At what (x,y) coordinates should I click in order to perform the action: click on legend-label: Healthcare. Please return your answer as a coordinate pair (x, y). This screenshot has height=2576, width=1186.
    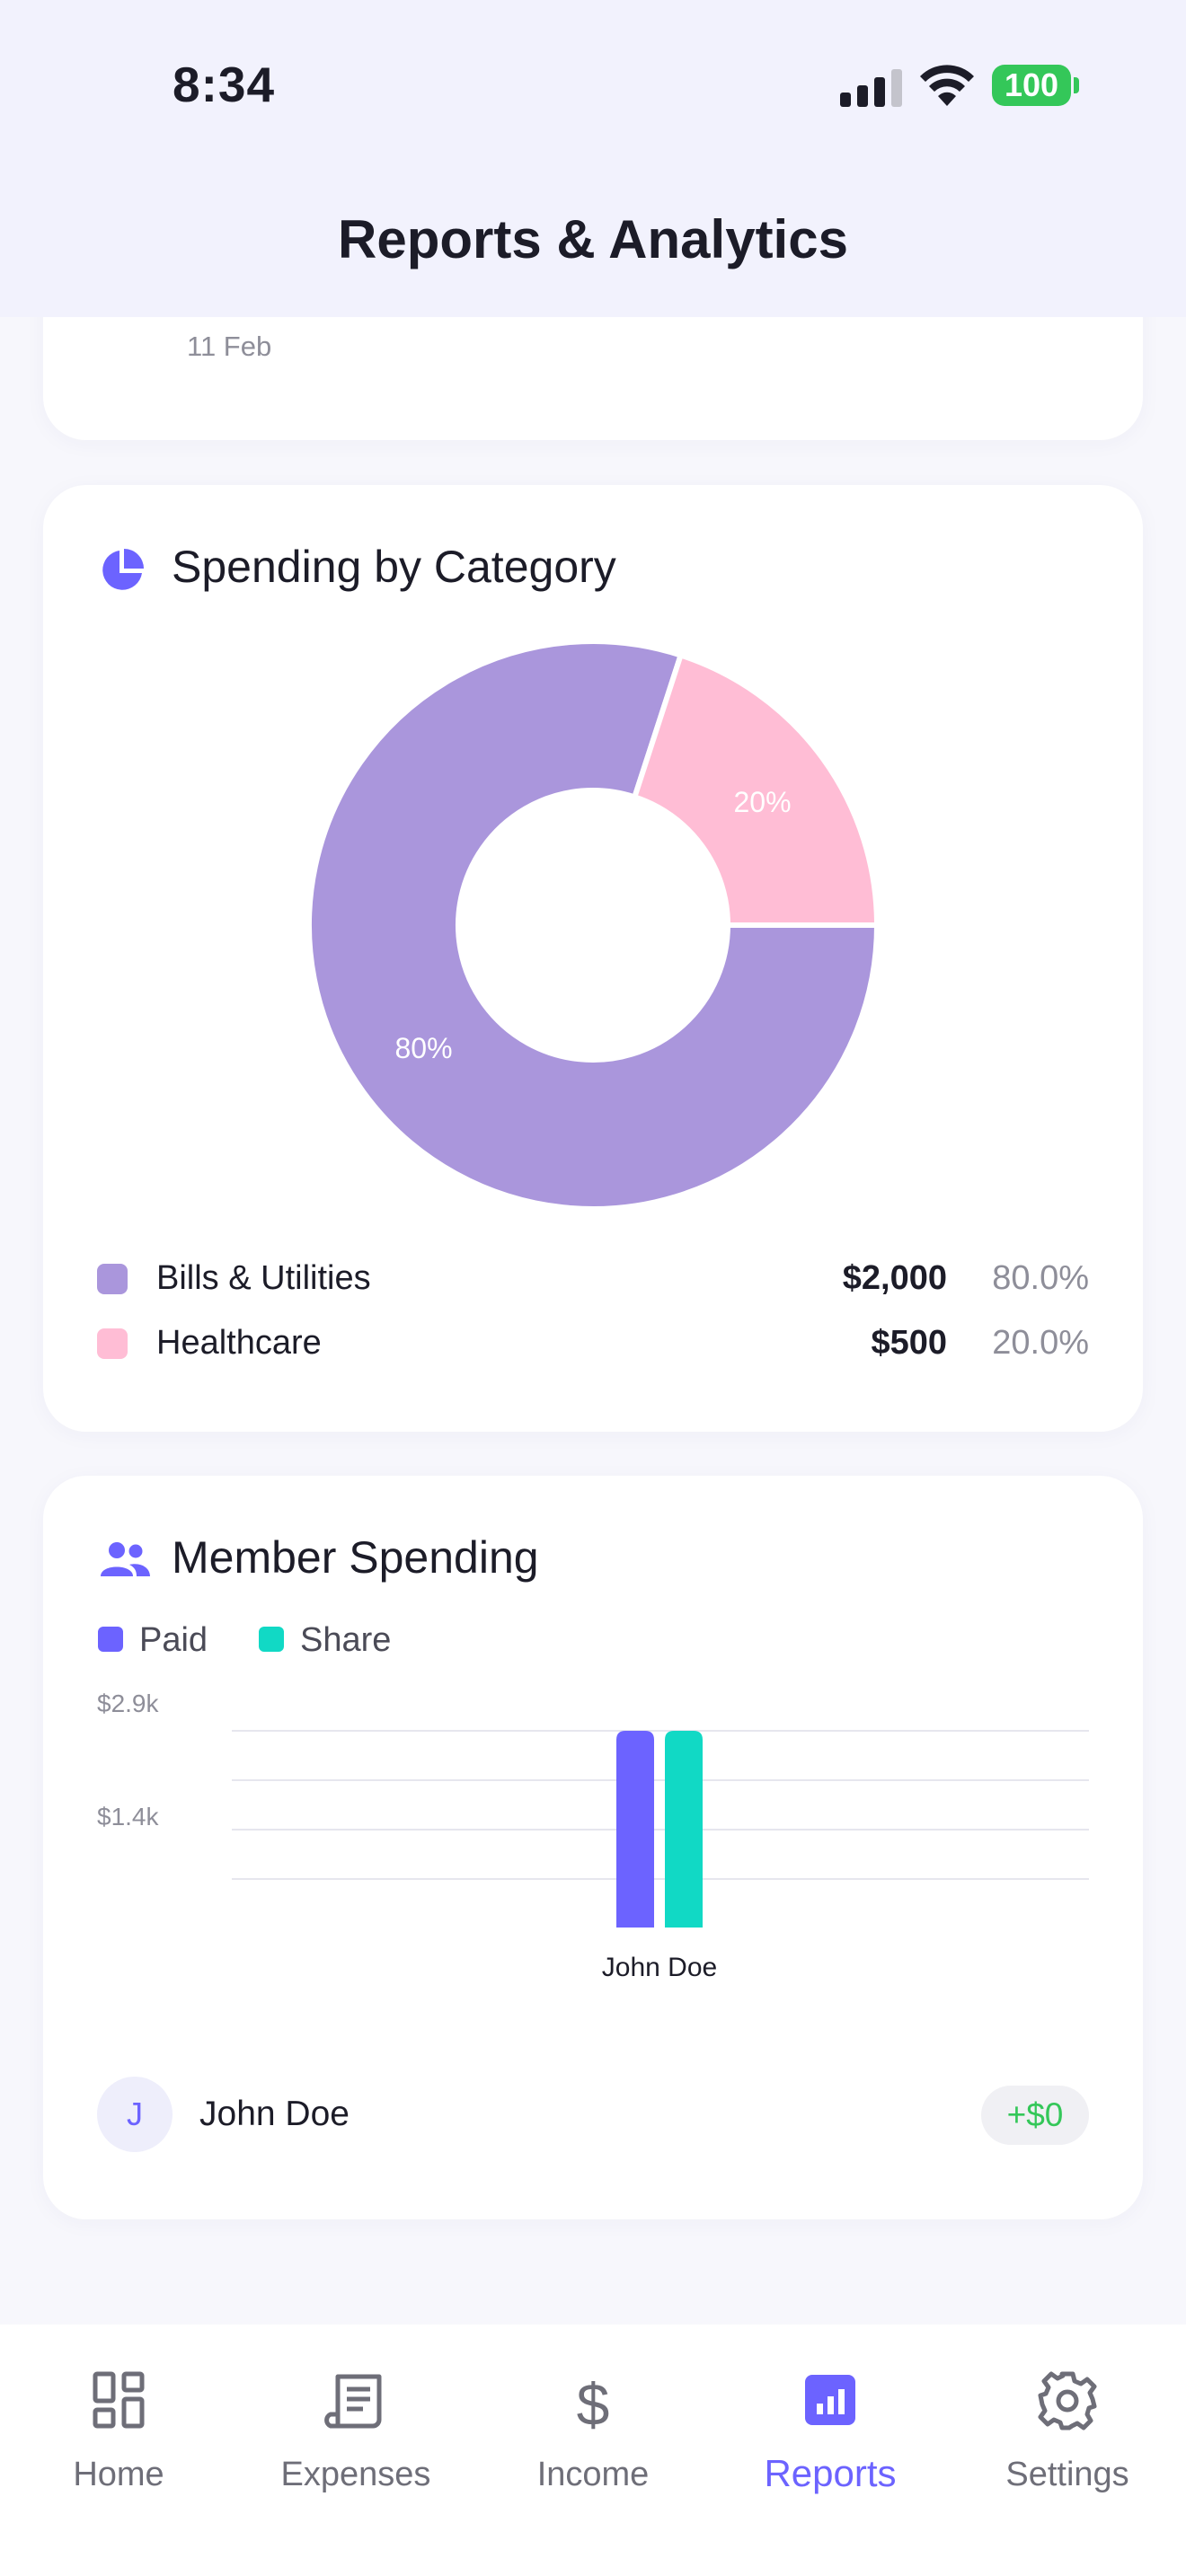
    Looking at the image, I should click on (239, 1343).